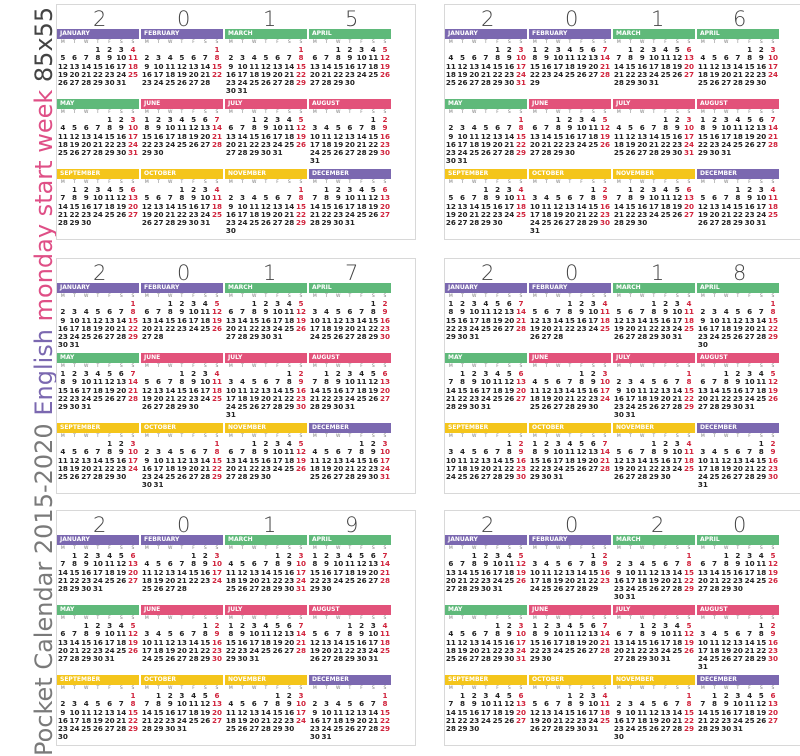 This screenshot has width=800, height=756. I want to click on month-header: JUNE, so click(570, 104).